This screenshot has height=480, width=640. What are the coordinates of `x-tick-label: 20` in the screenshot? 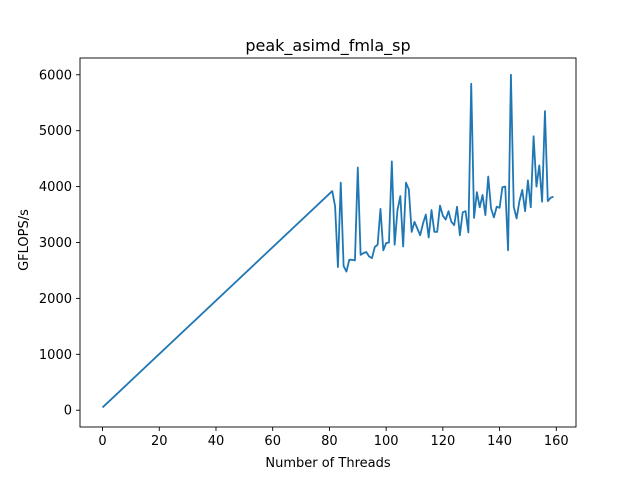 It's located at (159, 441).